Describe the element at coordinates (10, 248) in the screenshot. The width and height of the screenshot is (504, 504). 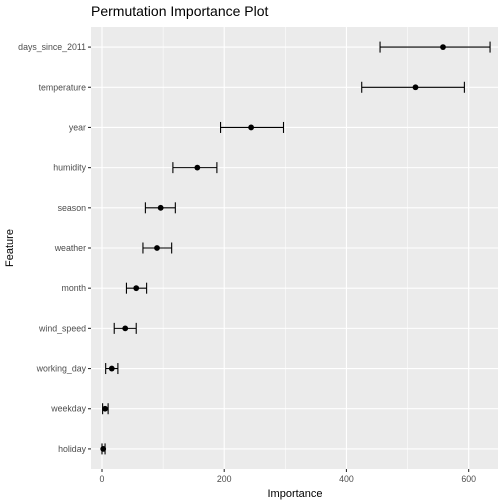
I see `y-axis-title: Feature` at that location.